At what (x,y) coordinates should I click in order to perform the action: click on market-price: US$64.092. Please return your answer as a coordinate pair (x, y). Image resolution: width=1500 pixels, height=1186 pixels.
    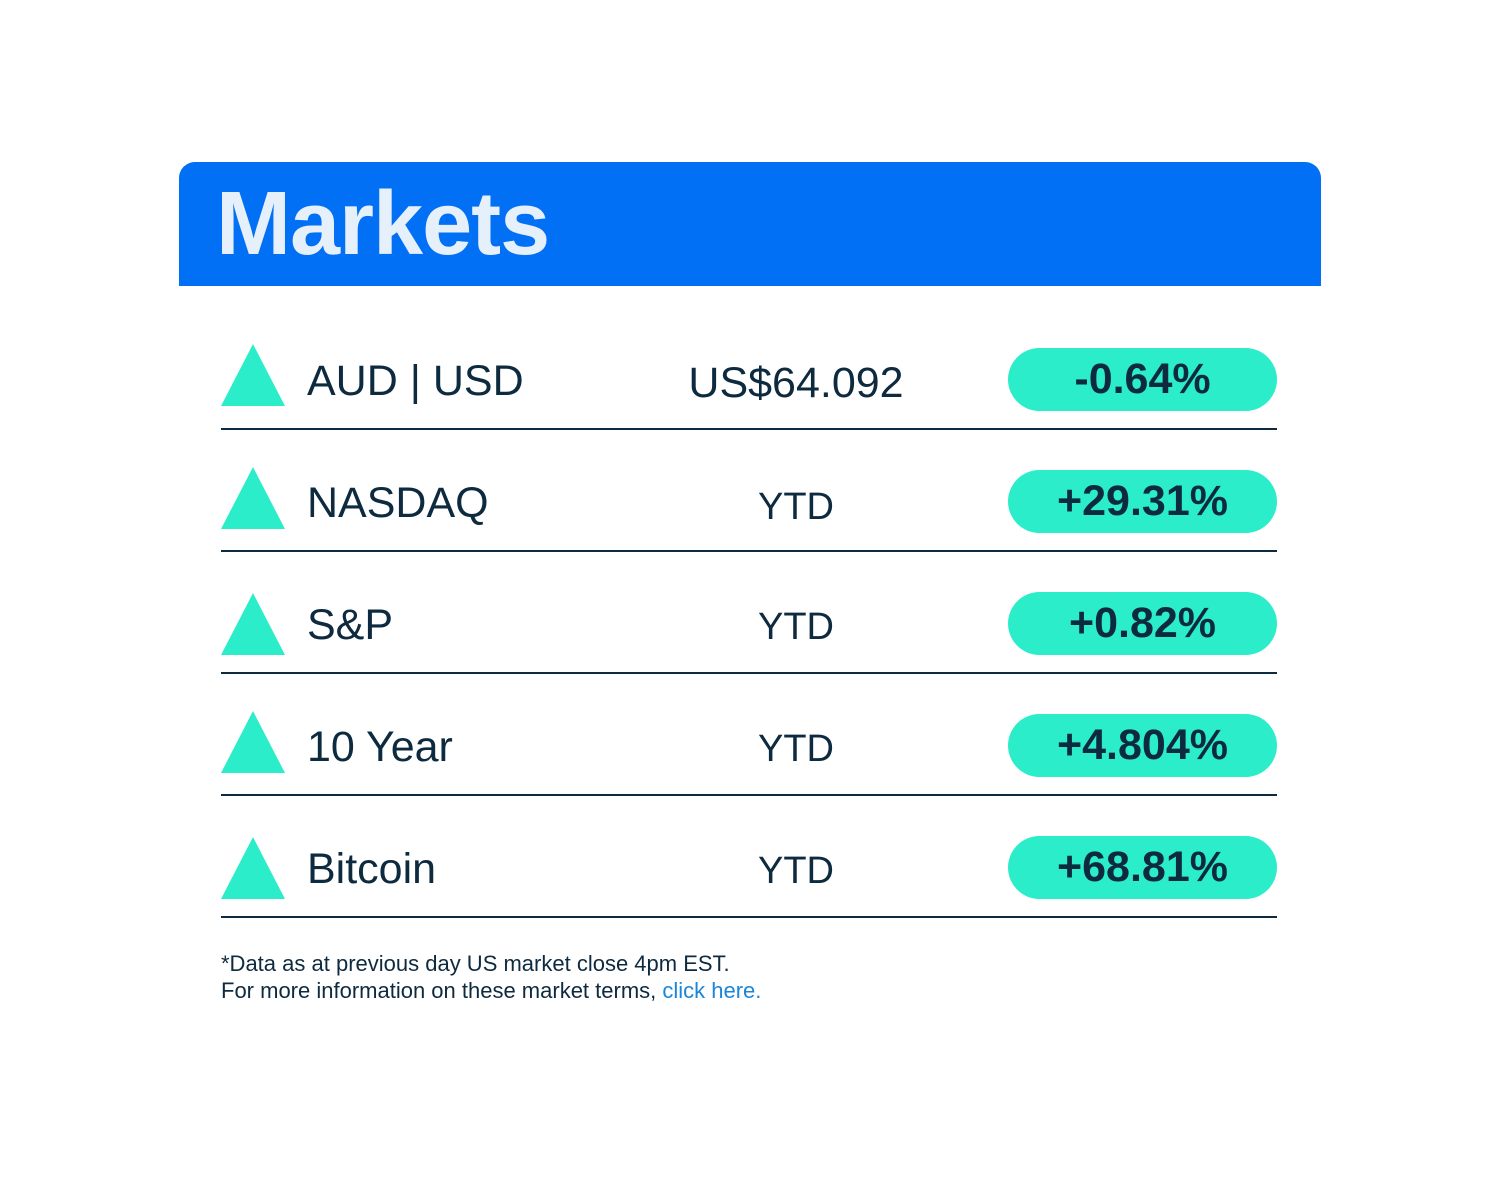
    Looking at the image, I should click on (796, 383).